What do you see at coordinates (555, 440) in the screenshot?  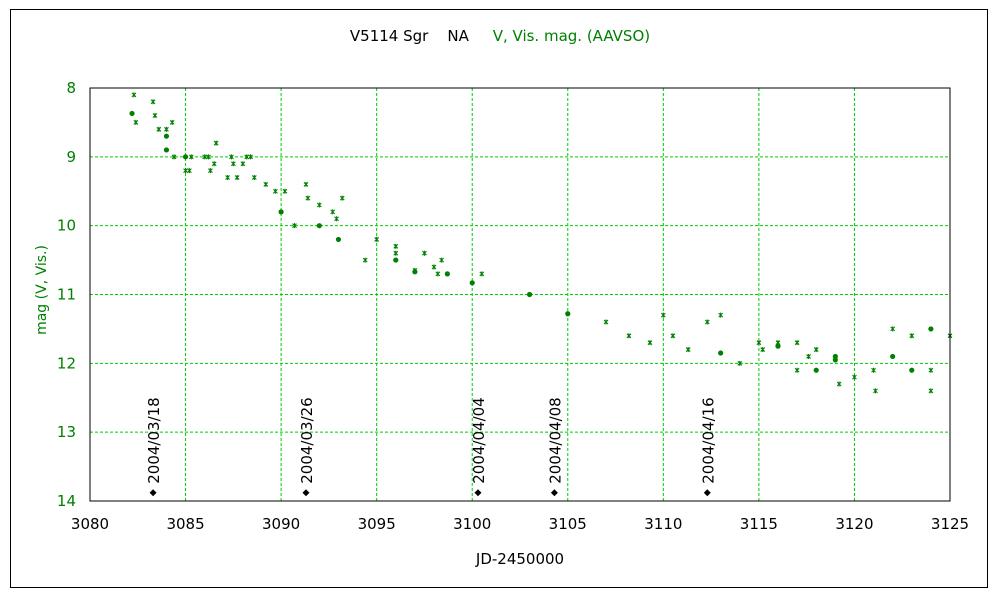 I see `date-marker-label: 2004/04/08` at bounding box center [555, 440].